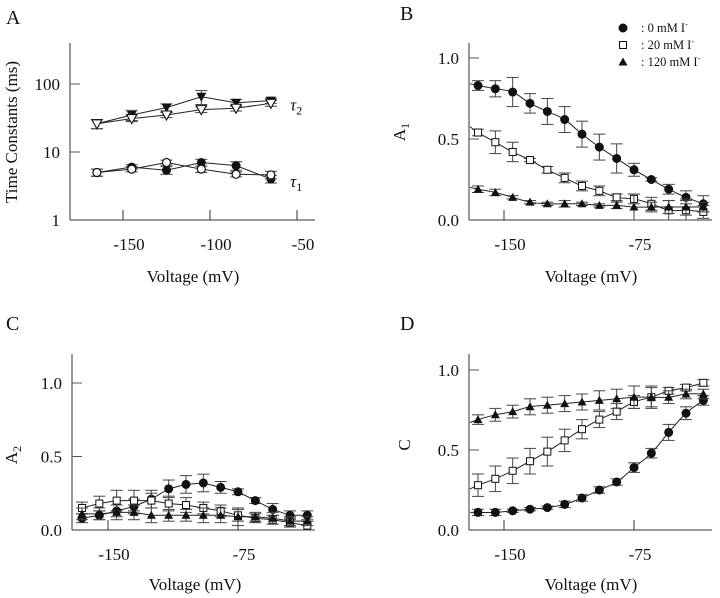 This screenshot has height=598, width=720. Describe the element at coordinates (296, 107) in the screenshot. I see `annotation-tau2: τ2` at that location.